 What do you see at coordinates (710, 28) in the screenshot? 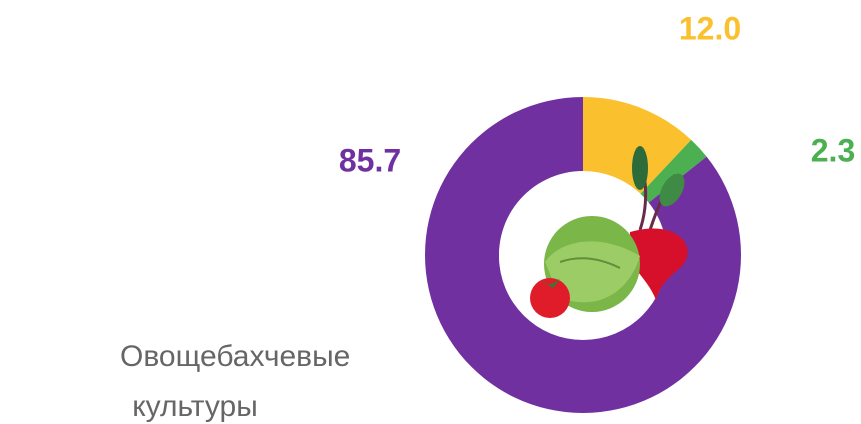
I see `value-label: 12.0` at bounding box center [710, 28].